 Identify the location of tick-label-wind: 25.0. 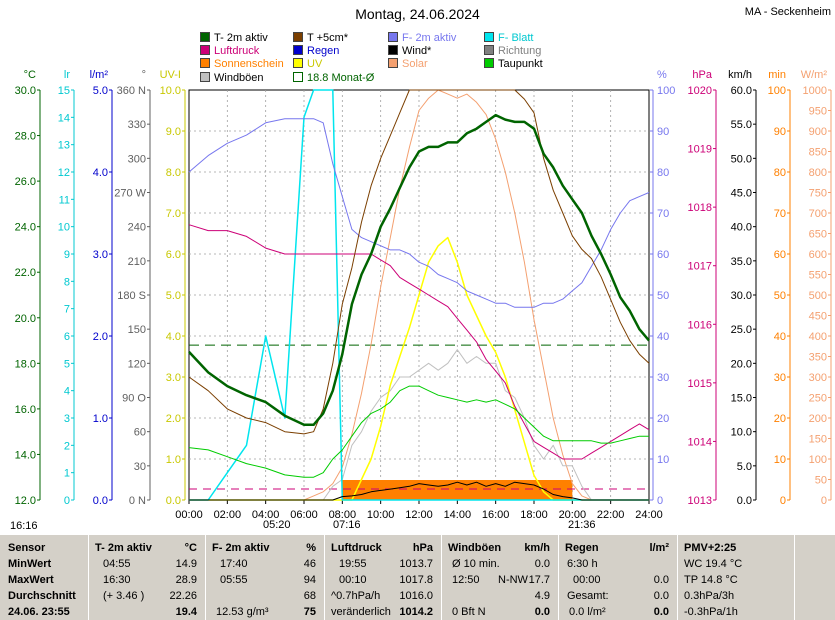
(741, 330).